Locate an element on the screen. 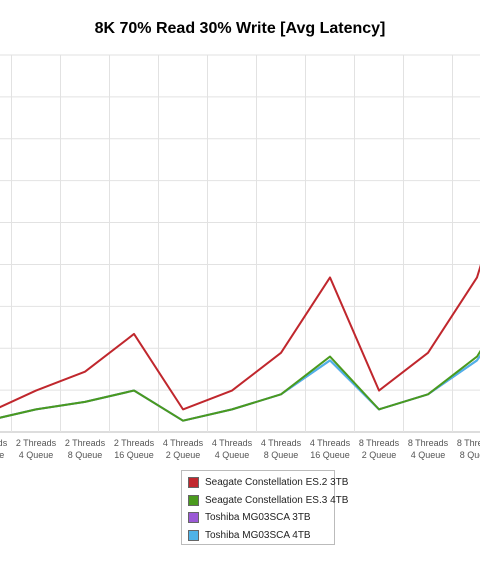 This screenshot has width=480, height=570. x-tick-label: 8 Threads 2 Queue is located at coordinates (379, 449).